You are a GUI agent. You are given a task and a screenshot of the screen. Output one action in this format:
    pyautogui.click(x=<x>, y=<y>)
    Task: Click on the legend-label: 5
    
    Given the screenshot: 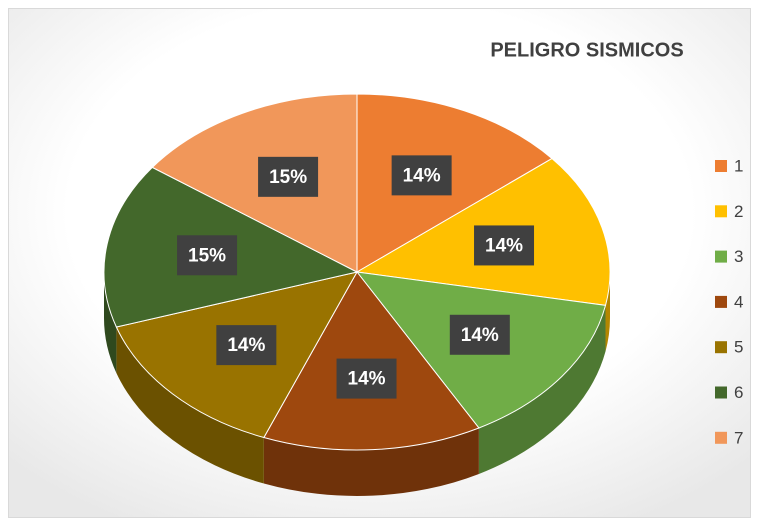 What is the action you would take?
    pyautogui.click(x=738, y=347)
    